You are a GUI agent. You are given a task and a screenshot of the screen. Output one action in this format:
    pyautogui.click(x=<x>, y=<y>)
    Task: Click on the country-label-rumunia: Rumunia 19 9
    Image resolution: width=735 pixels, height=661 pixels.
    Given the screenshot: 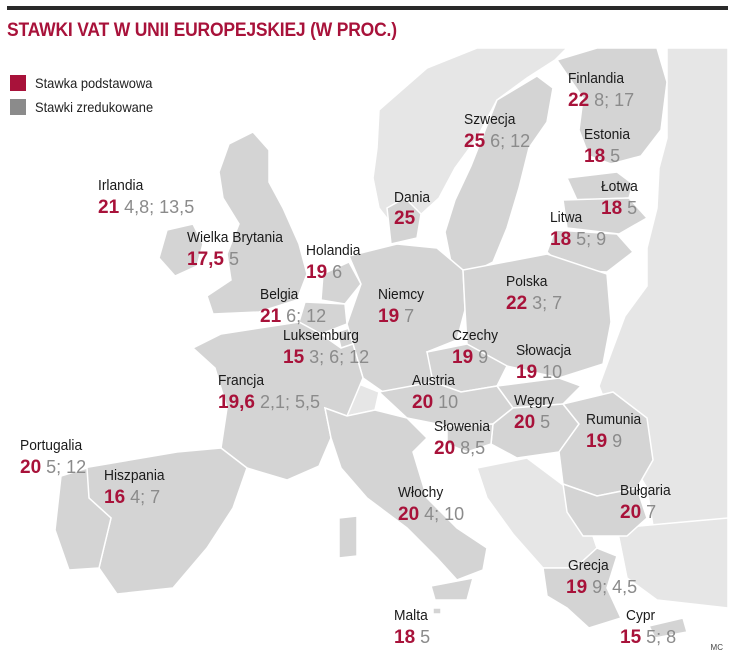 What is the action you would take?
    pyautogui.click(x=616, y=432)
    